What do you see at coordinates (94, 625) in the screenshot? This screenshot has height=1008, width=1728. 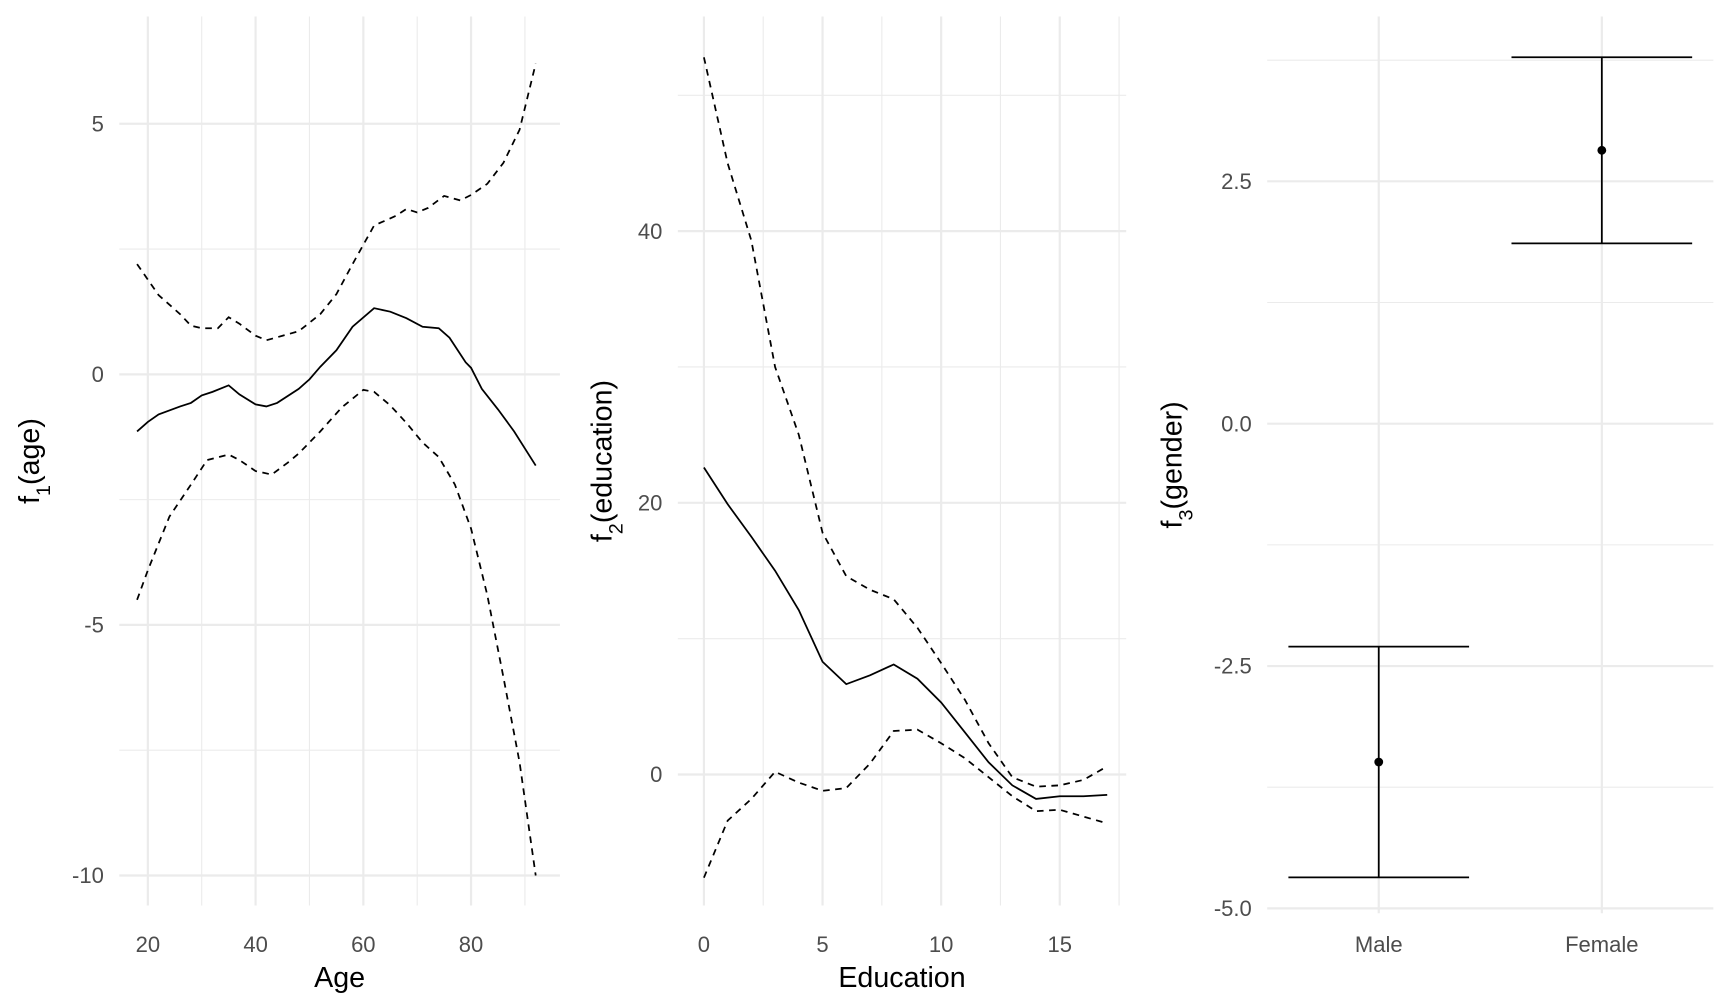 I see `y-tick-label: -5` at bounding box center [94, 625].